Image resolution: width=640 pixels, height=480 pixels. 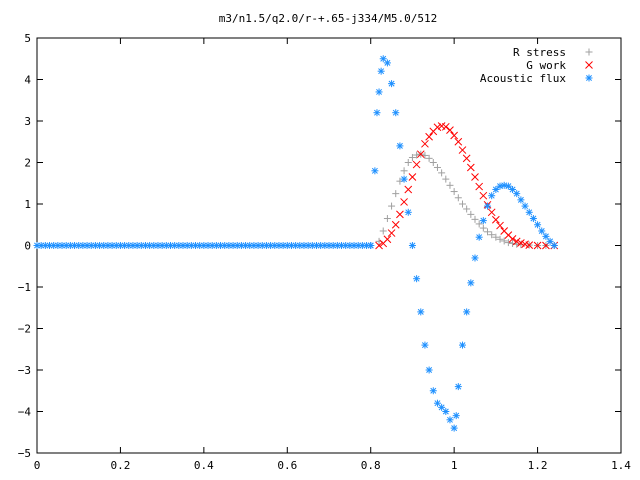 What do you see at coordinates (27, 38) in the screenshot?
I see `y-tick-label: 5` at bounding box center [27, 38].